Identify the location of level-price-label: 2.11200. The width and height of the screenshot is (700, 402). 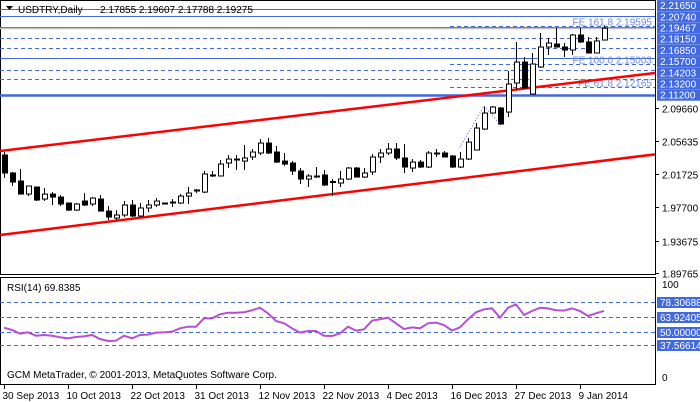
(678, 96).